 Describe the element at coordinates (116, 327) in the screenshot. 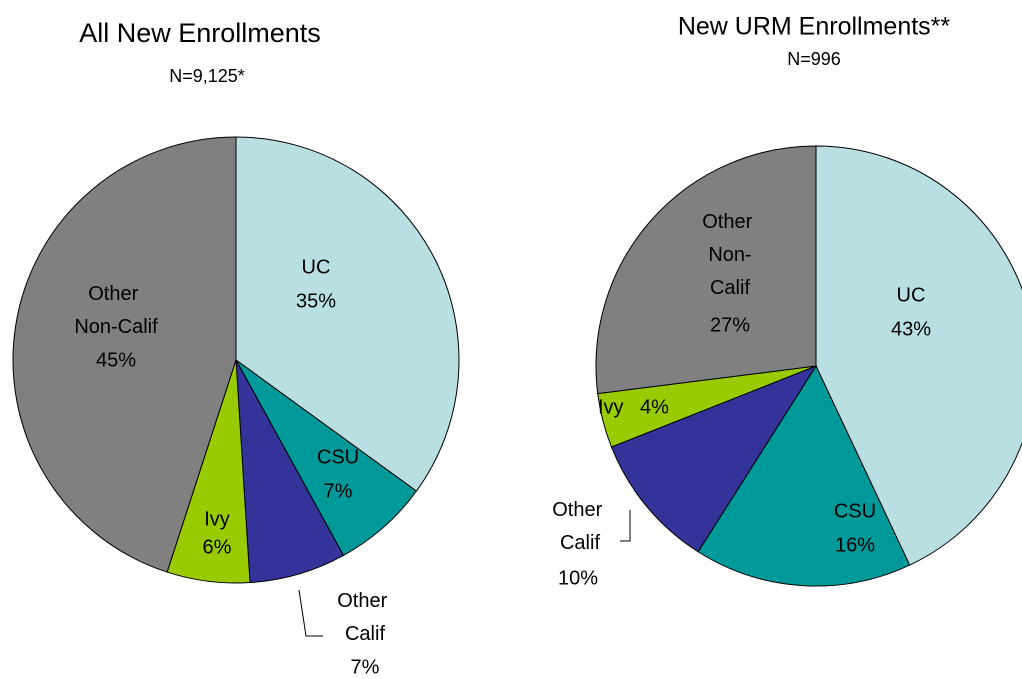

I see `label-line: Non-Calif` at that location.